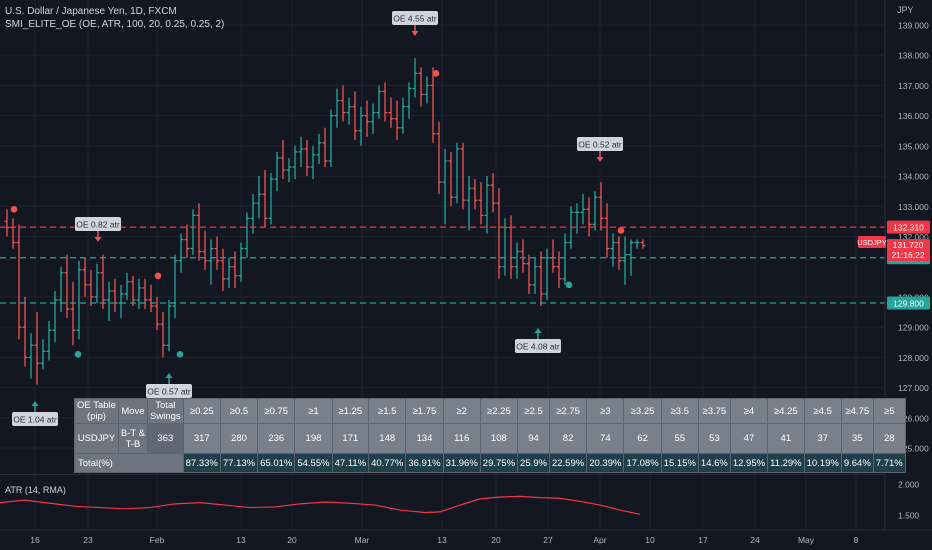 Image resolution: width=932 pixels, height=550 pixels. What do you see at coordinates (642, 411) in the screenshot?
I see `threshold-cell: ≥3.25` at bounding box center [642, 411].